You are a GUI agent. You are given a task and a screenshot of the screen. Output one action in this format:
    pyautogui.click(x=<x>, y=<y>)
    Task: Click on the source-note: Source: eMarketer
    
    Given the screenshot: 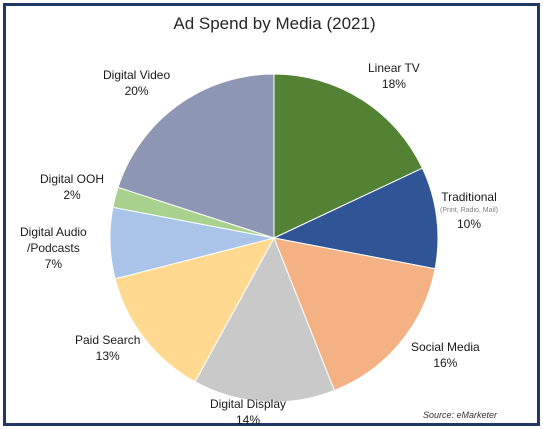 What is the action you would take?
    pyautogui.click(x=459, y=415)
    